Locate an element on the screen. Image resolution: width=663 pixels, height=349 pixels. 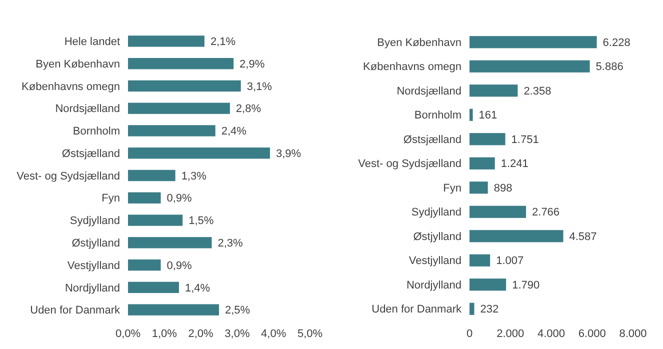
data-label: 2,9% is located at coordinates (252, 64).